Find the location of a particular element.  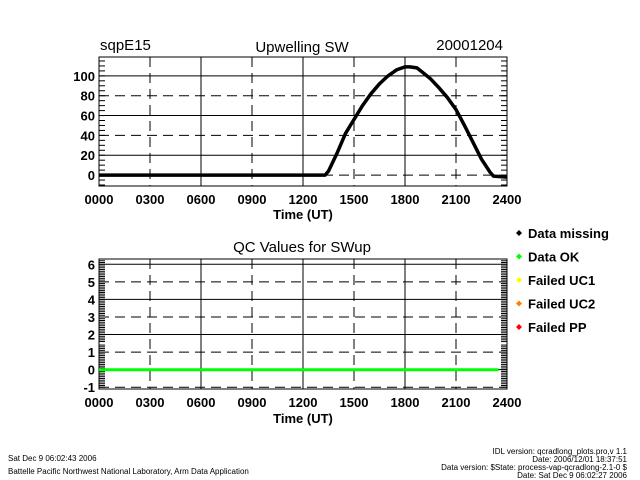

lower-x-tick-label: 0000 is located at coordinates (99, 402).